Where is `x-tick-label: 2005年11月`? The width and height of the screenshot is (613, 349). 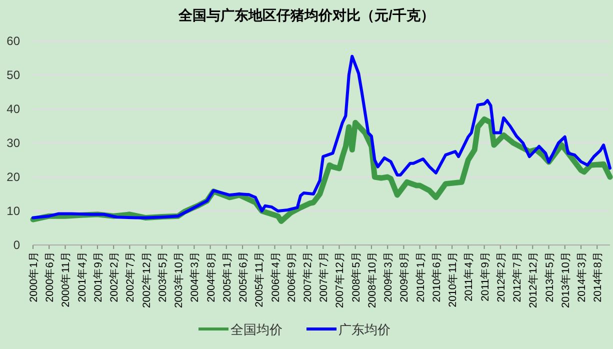
x-tick-label: 2005年11月 is located at coordinates (260, 279).